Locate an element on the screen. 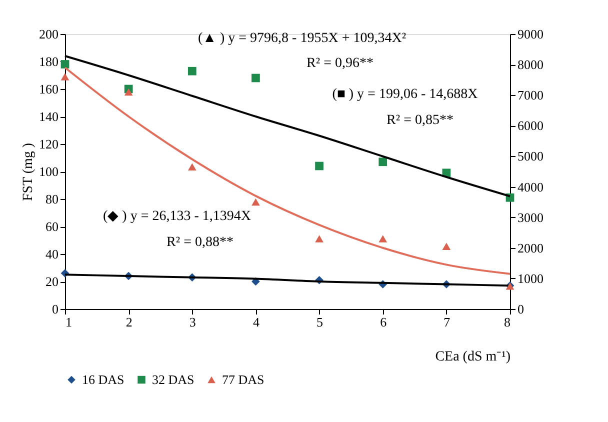 Image resolution: width=608 pixels, height=422 pixels. y-tick-label: 120 is located at coordinates (48, 144).